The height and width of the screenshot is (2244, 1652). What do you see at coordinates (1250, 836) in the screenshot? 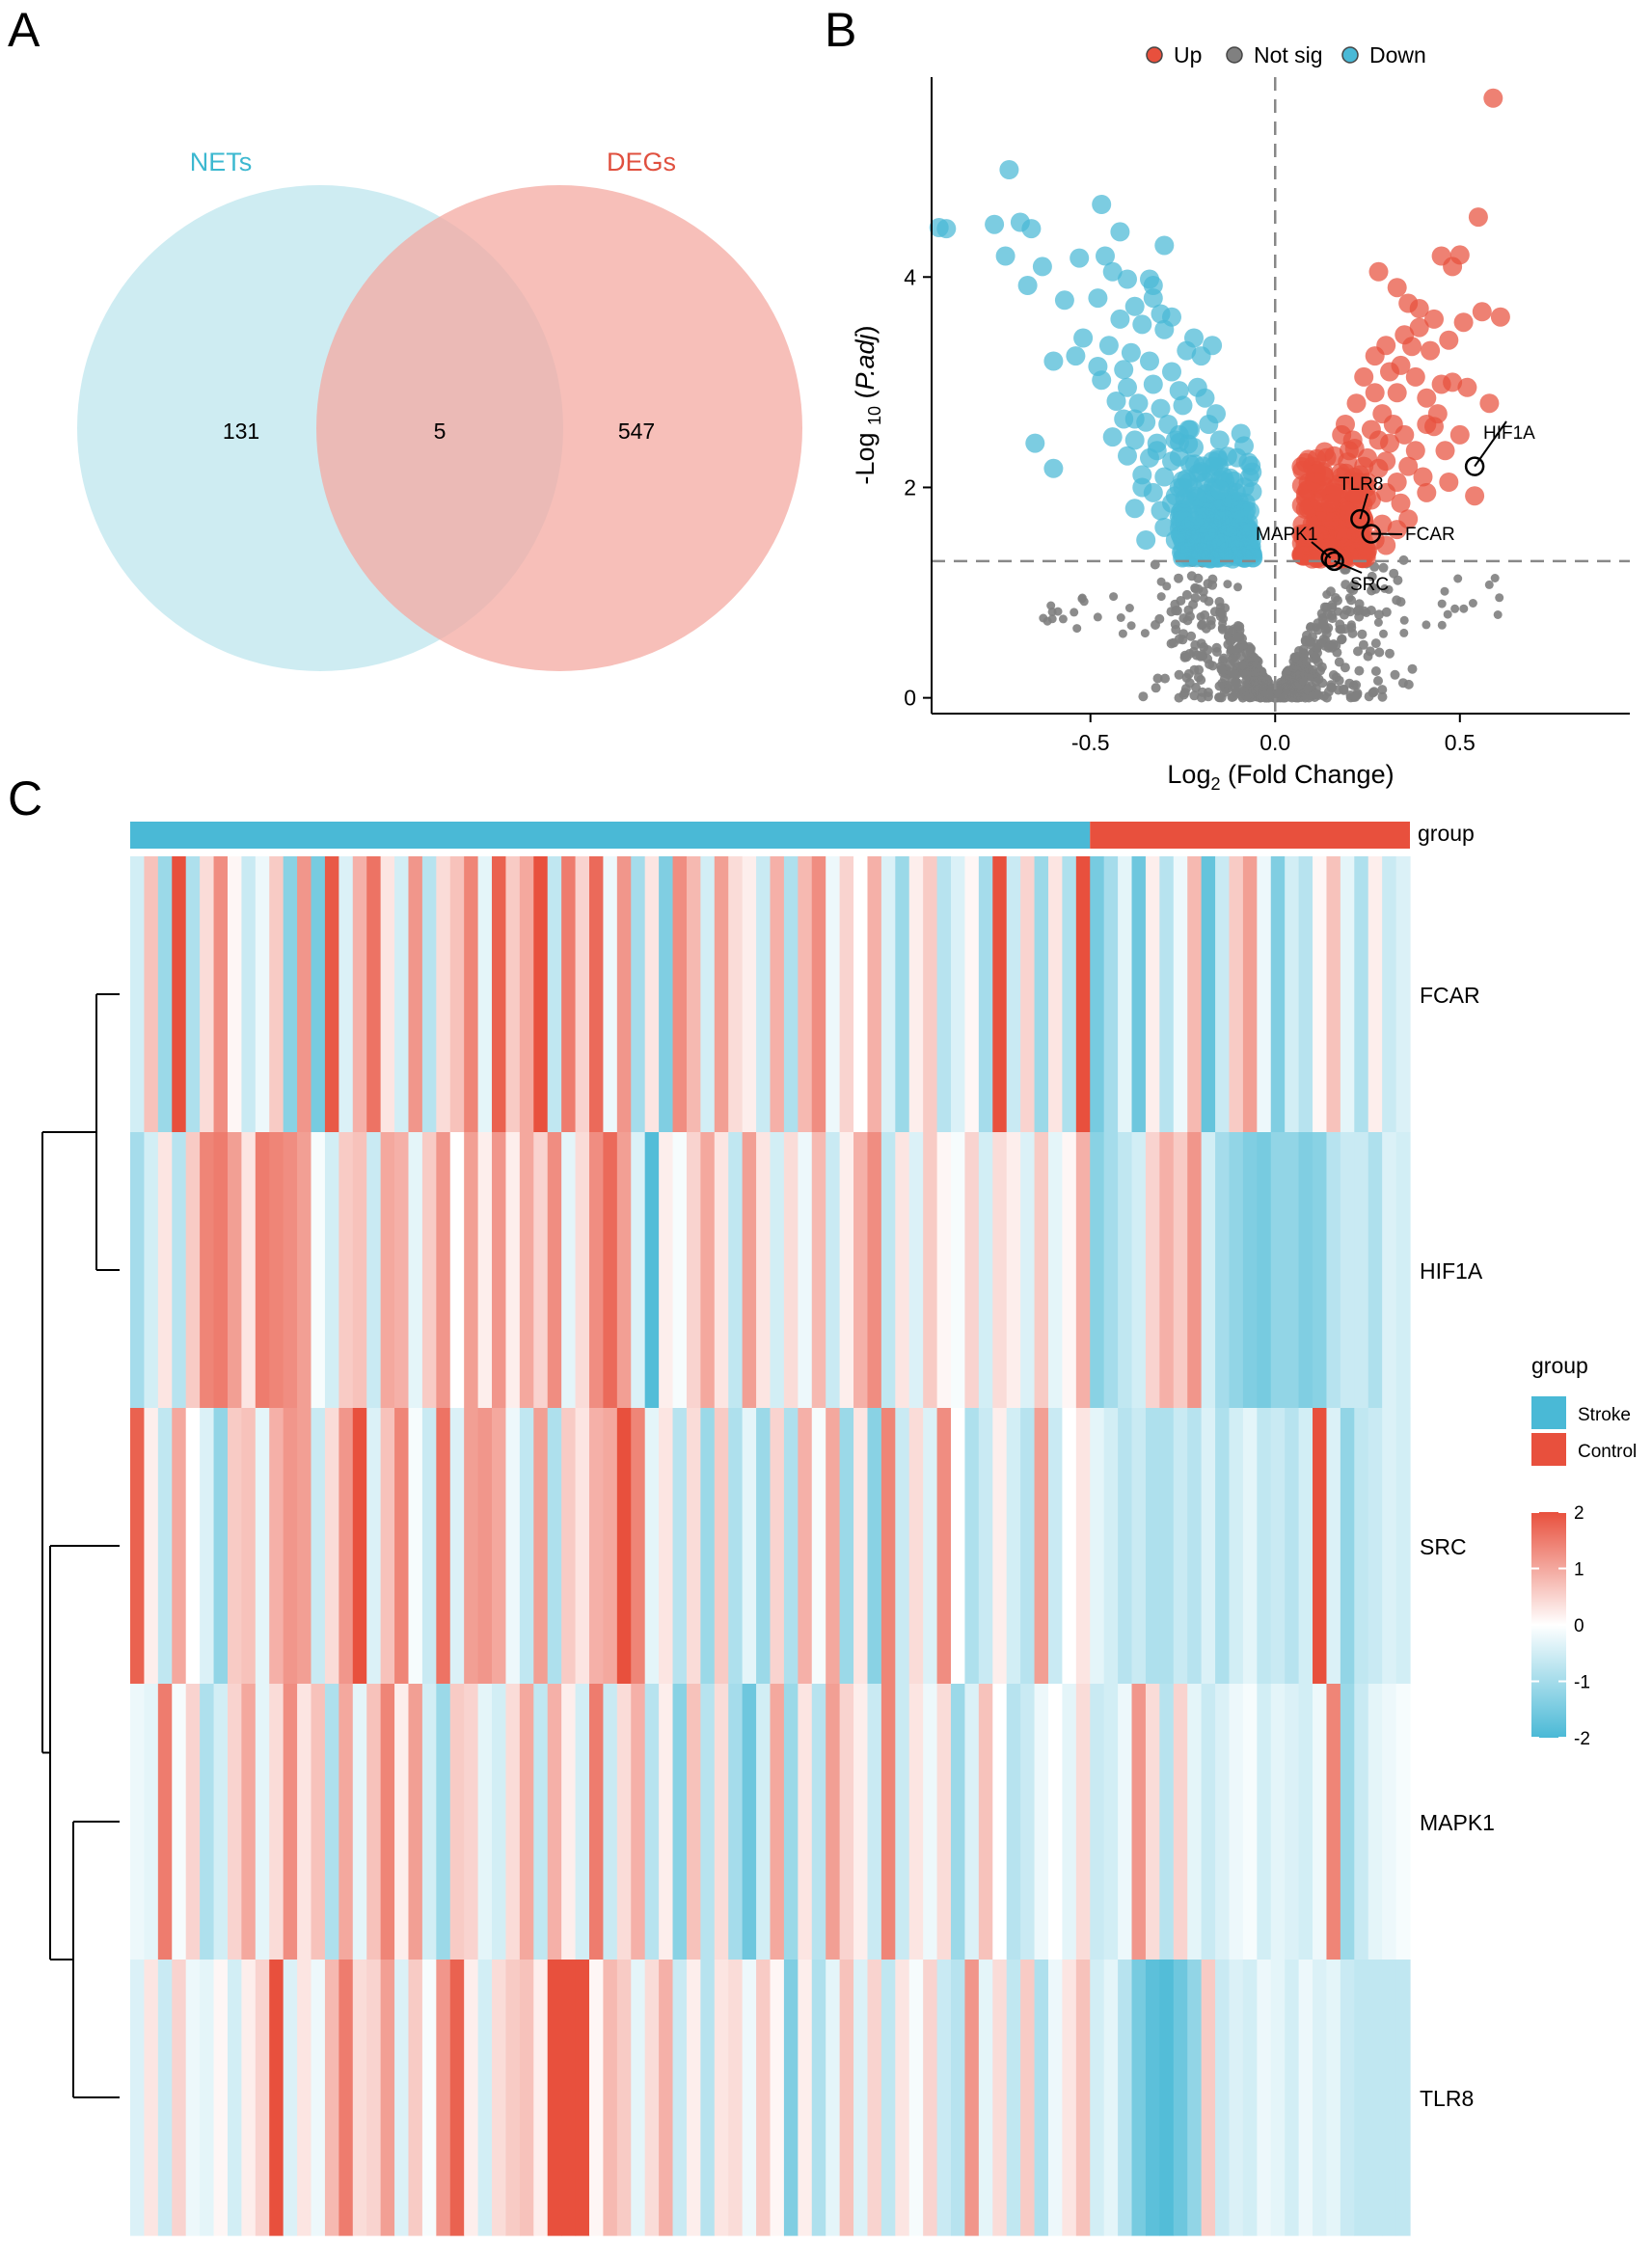
I see `annotation-segment-control` at bounding box center [1250, 836].